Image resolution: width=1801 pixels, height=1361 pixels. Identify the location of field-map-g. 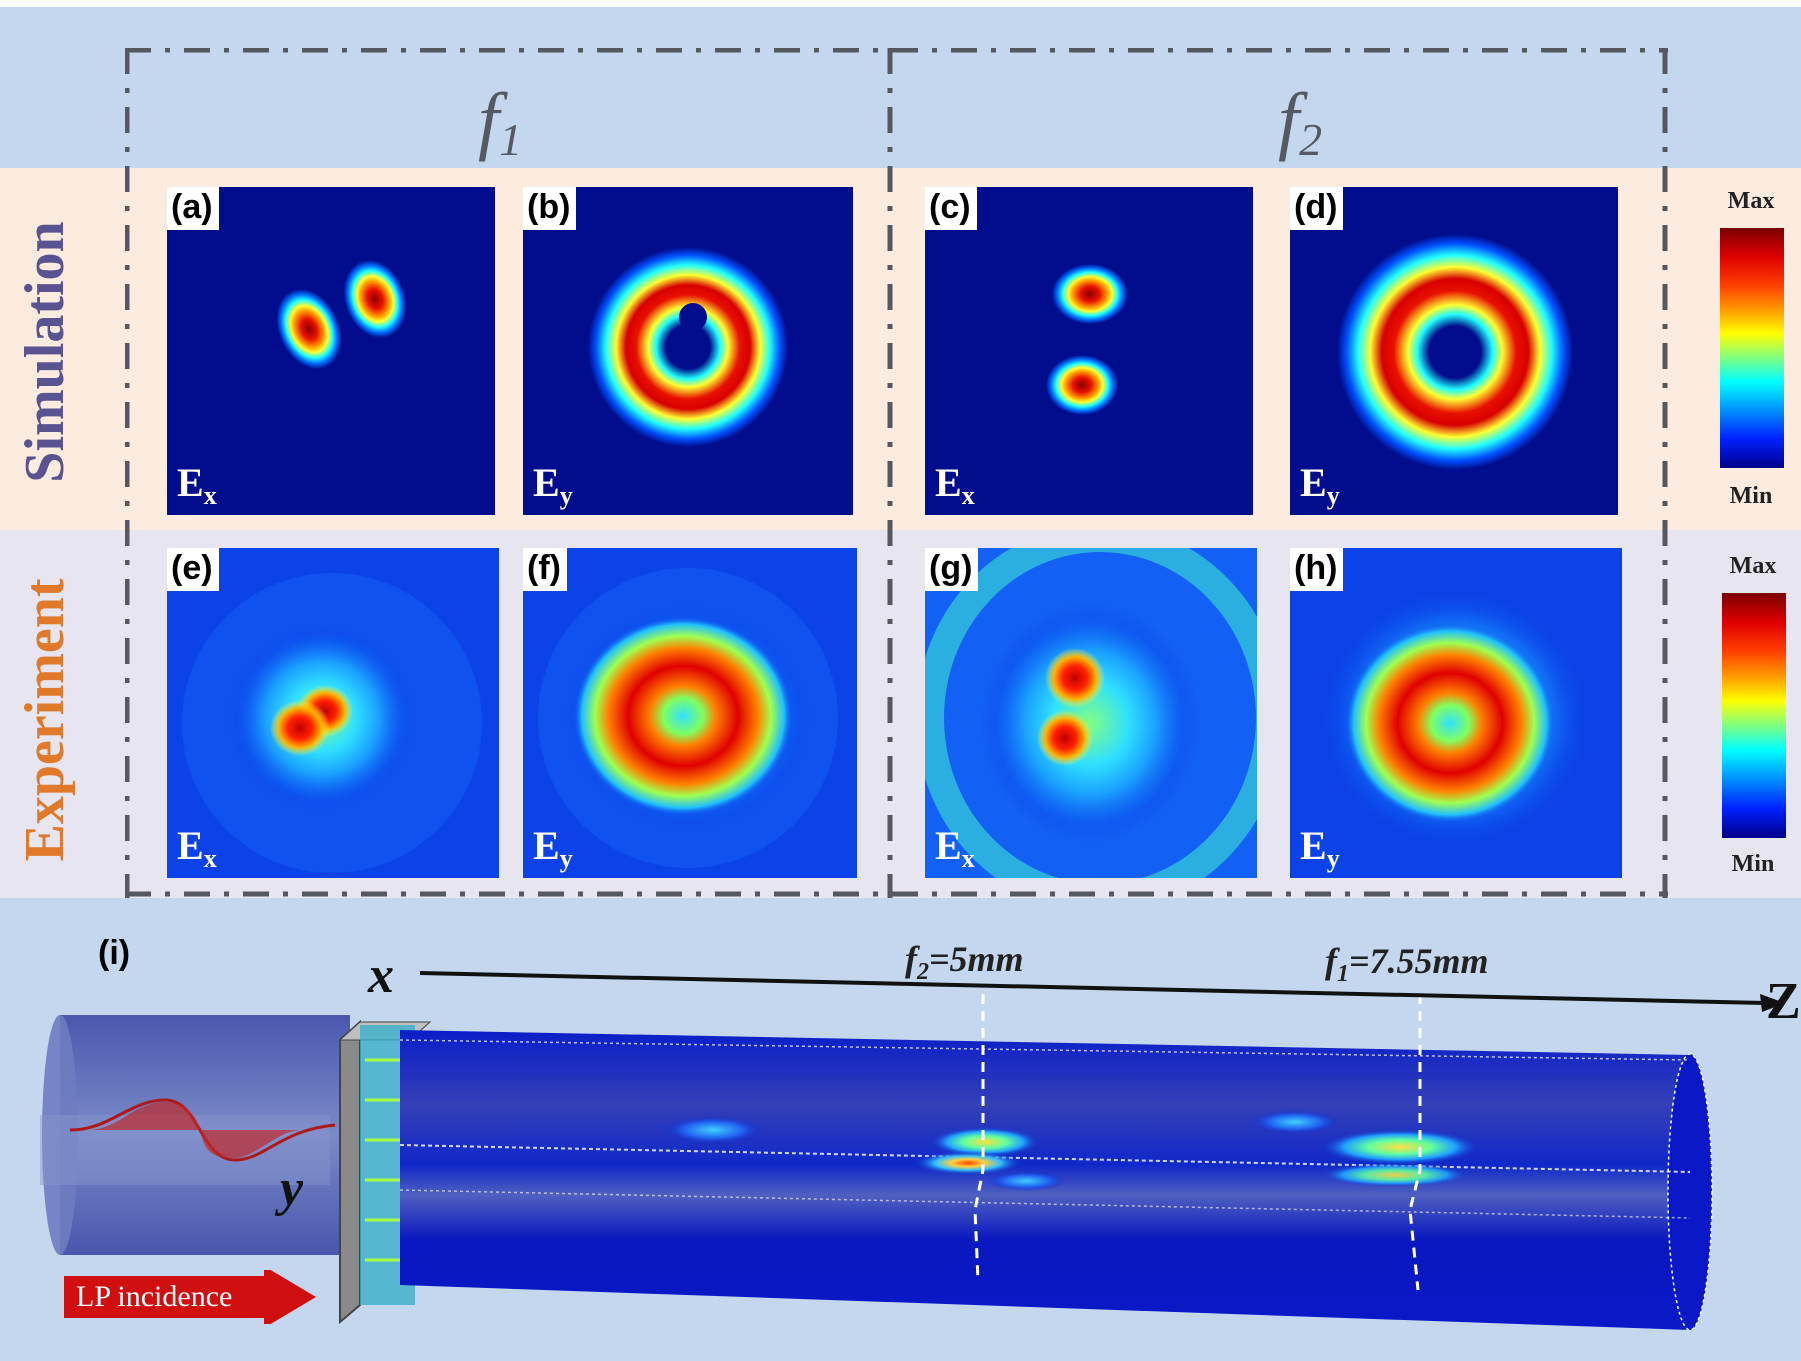
(1091, 713).